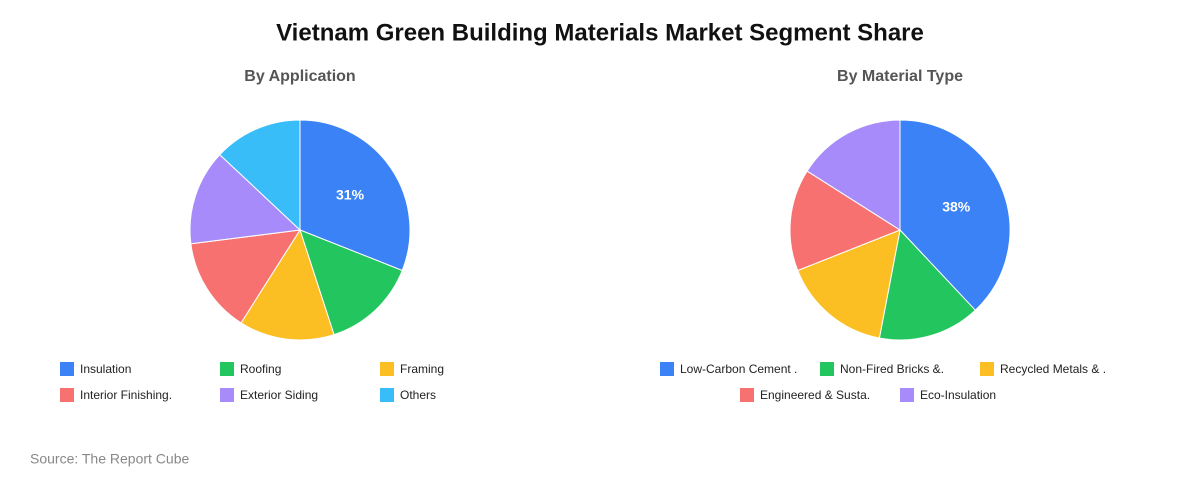  What do you see at coordinates (105, 369) in the screenshot?
I see `legend-label: Insulation` at bounding box center [105, 369].